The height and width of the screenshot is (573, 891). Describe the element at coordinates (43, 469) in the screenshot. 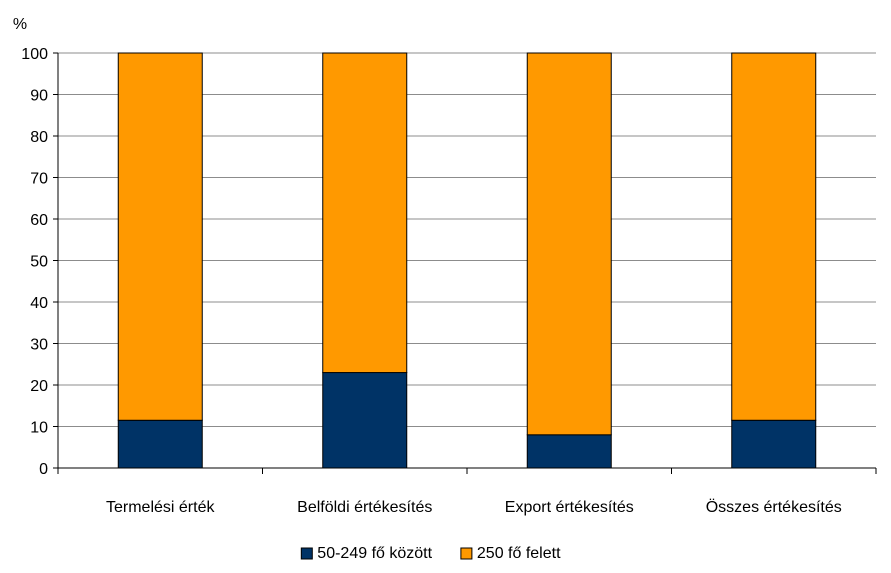

I see `y-tick-label: 0` at that location.